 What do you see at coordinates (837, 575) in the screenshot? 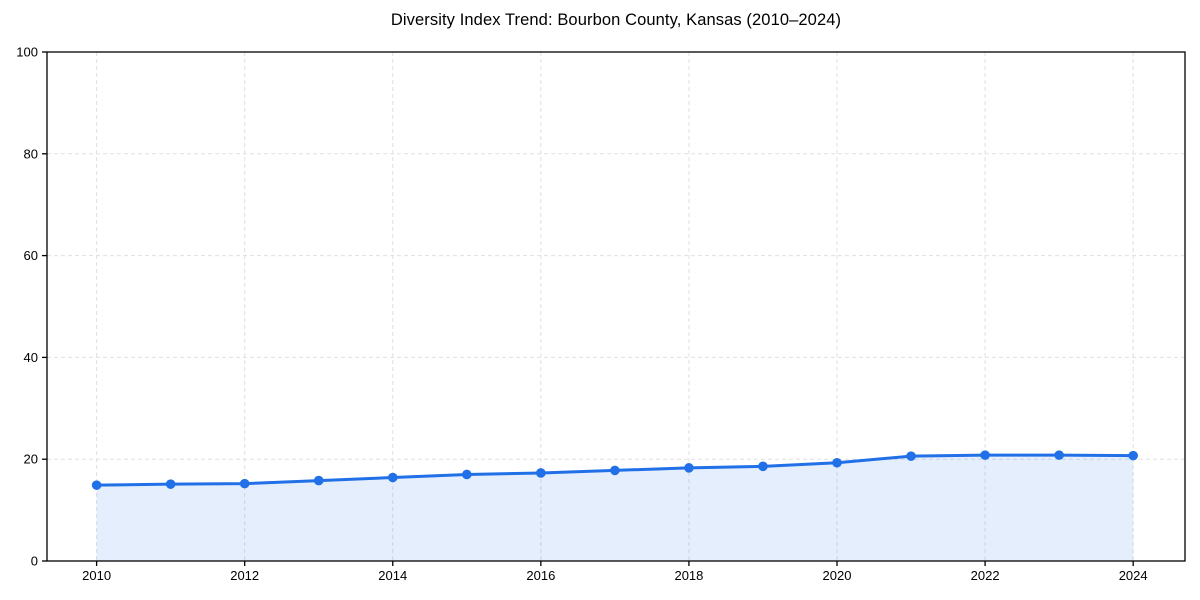
I see `x-tick-label: 2020` at bounding box center [837, 575].